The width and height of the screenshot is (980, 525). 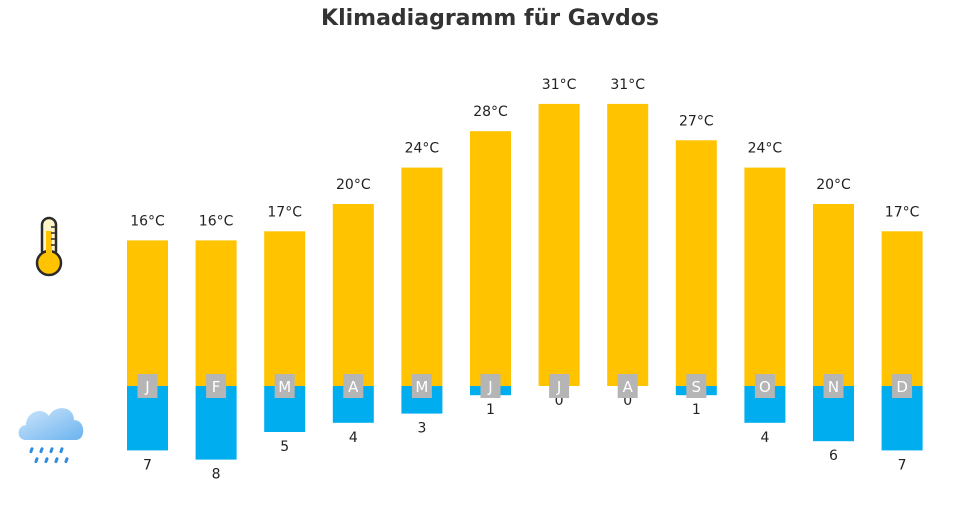 What do you see at coordinates (216, 423) in the screenshot?
I see `precipitation-bar` at bounding box center [216, 423].